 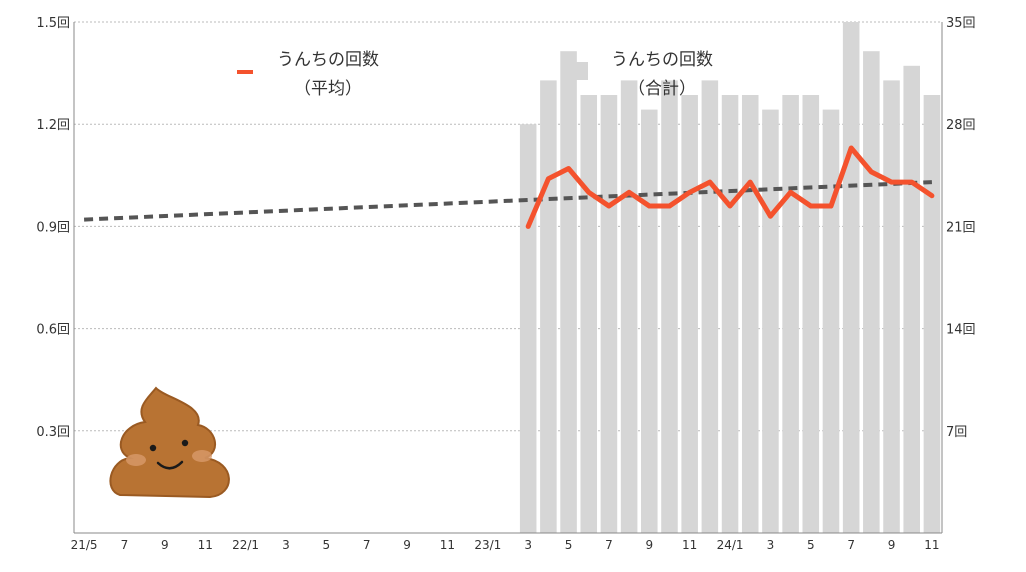 I want to click on trendline-dashes, so click(x=508, y=201).